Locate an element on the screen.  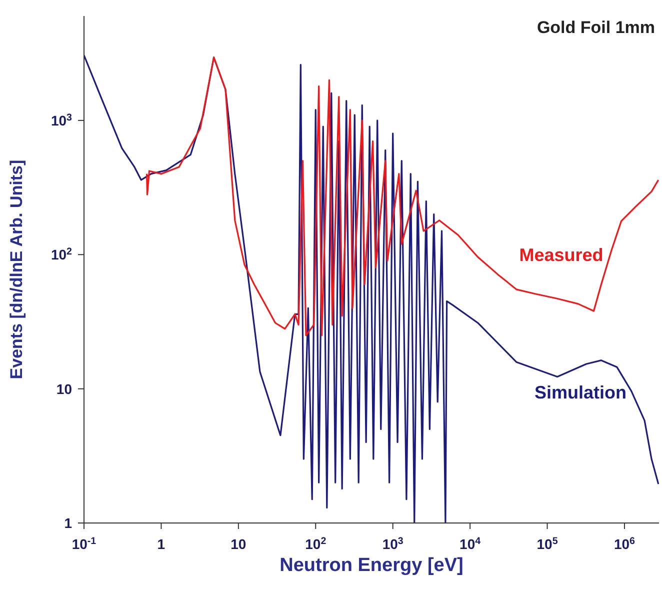
y-tick-label: 10$^{2}$ is located at coordinates (61, 254).